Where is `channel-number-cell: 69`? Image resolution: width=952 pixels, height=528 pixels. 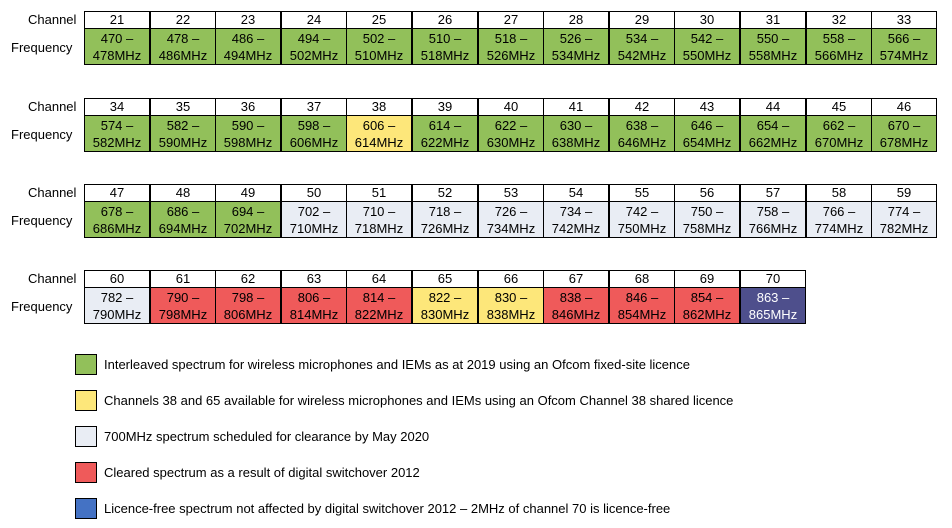 channel-number-cell: 69 is located at coordinates (707, 279).